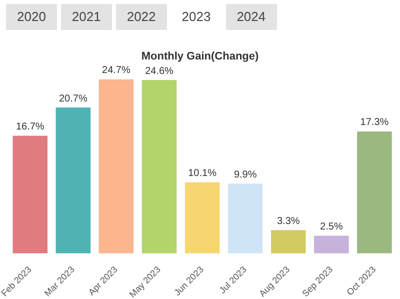  Describe the element at coordinates (31, 17) in the screenshot. I see `text: 2020` at that location.